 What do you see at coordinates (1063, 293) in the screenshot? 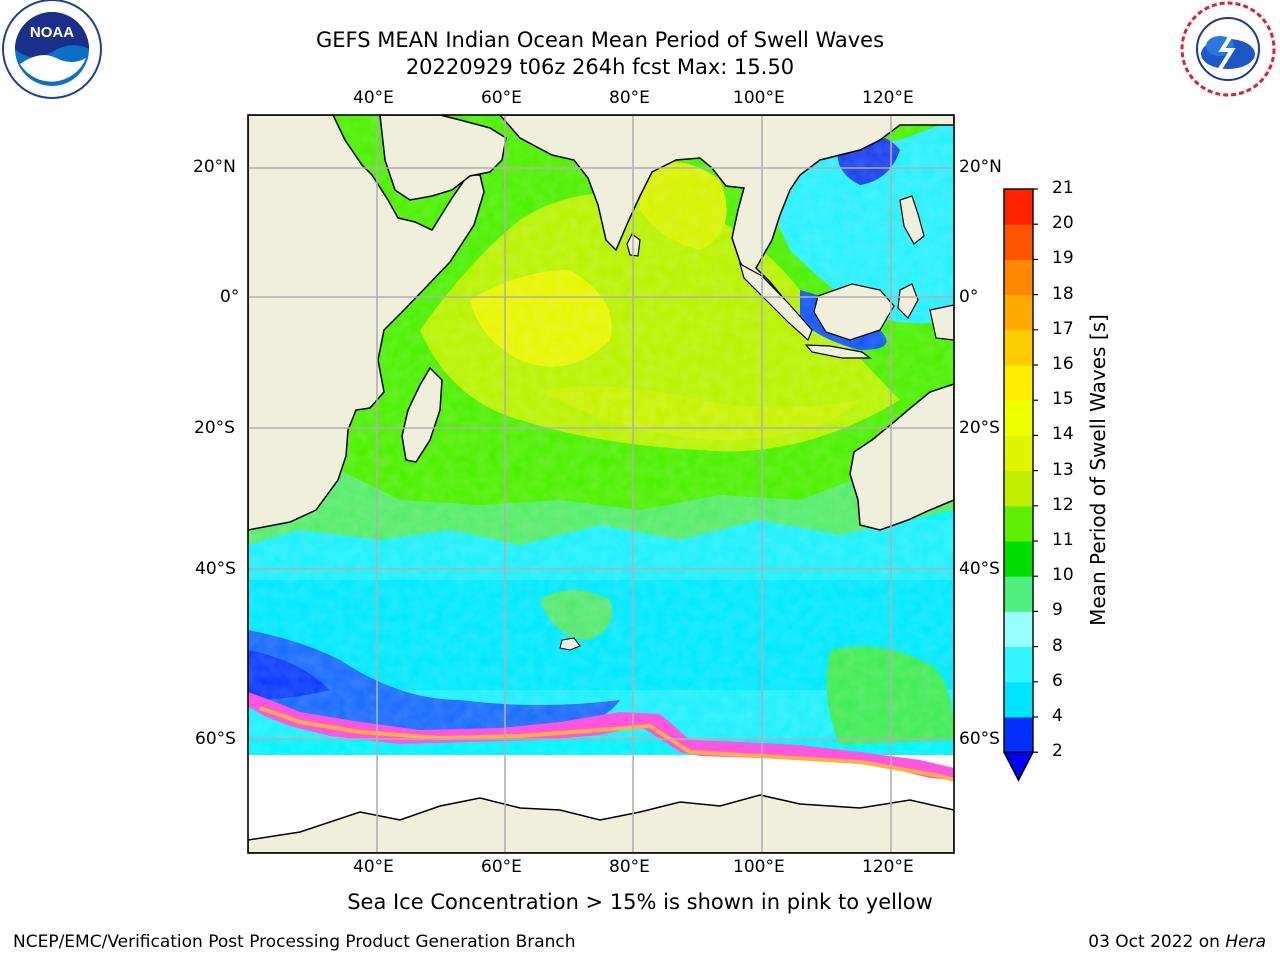
I see `colorbar-tick-label: 18` at bounding box center [1063, 293].